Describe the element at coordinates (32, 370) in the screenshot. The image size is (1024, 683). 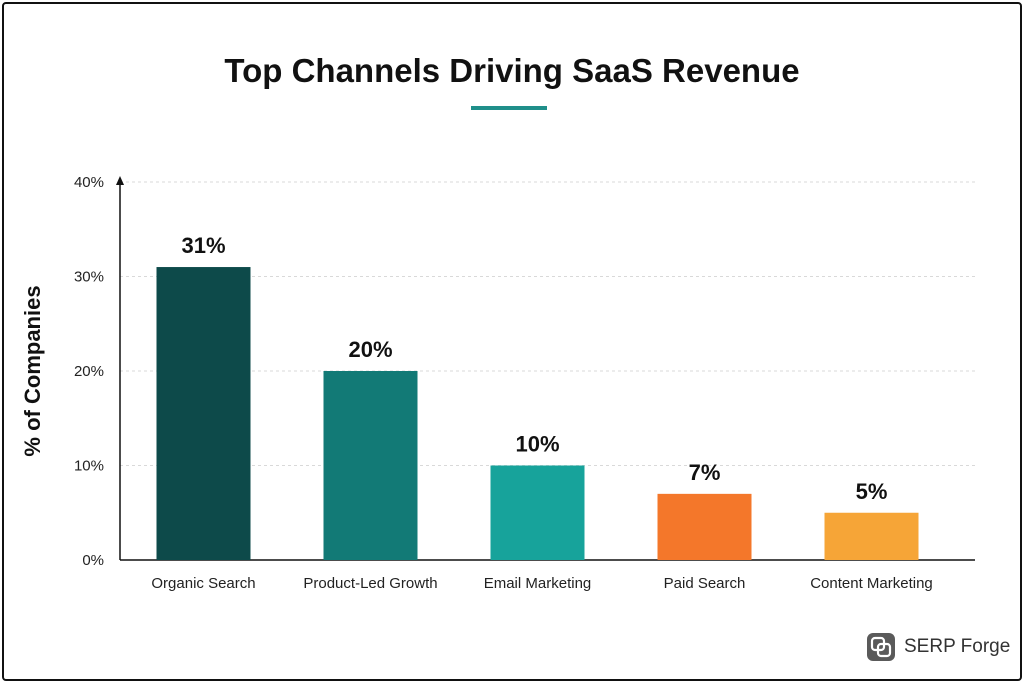
I see `y-axis-title: % of Companies` at that location.